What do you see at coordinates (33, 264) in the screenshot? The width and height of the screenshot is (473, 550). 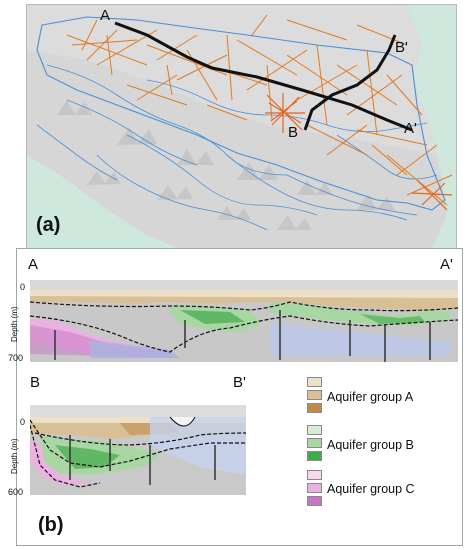 I see `aa-start-label: A` at bounding box center [33, 264].